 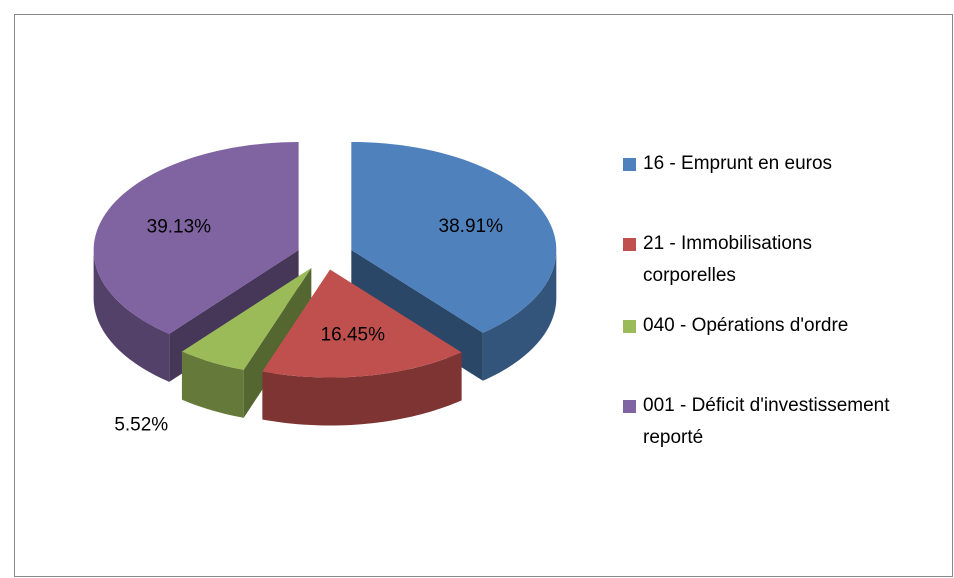 What do you see at coordinates (471, 226) in the screenshot?
I see `data-label: 38.91%` at bounding box center [471, 226].